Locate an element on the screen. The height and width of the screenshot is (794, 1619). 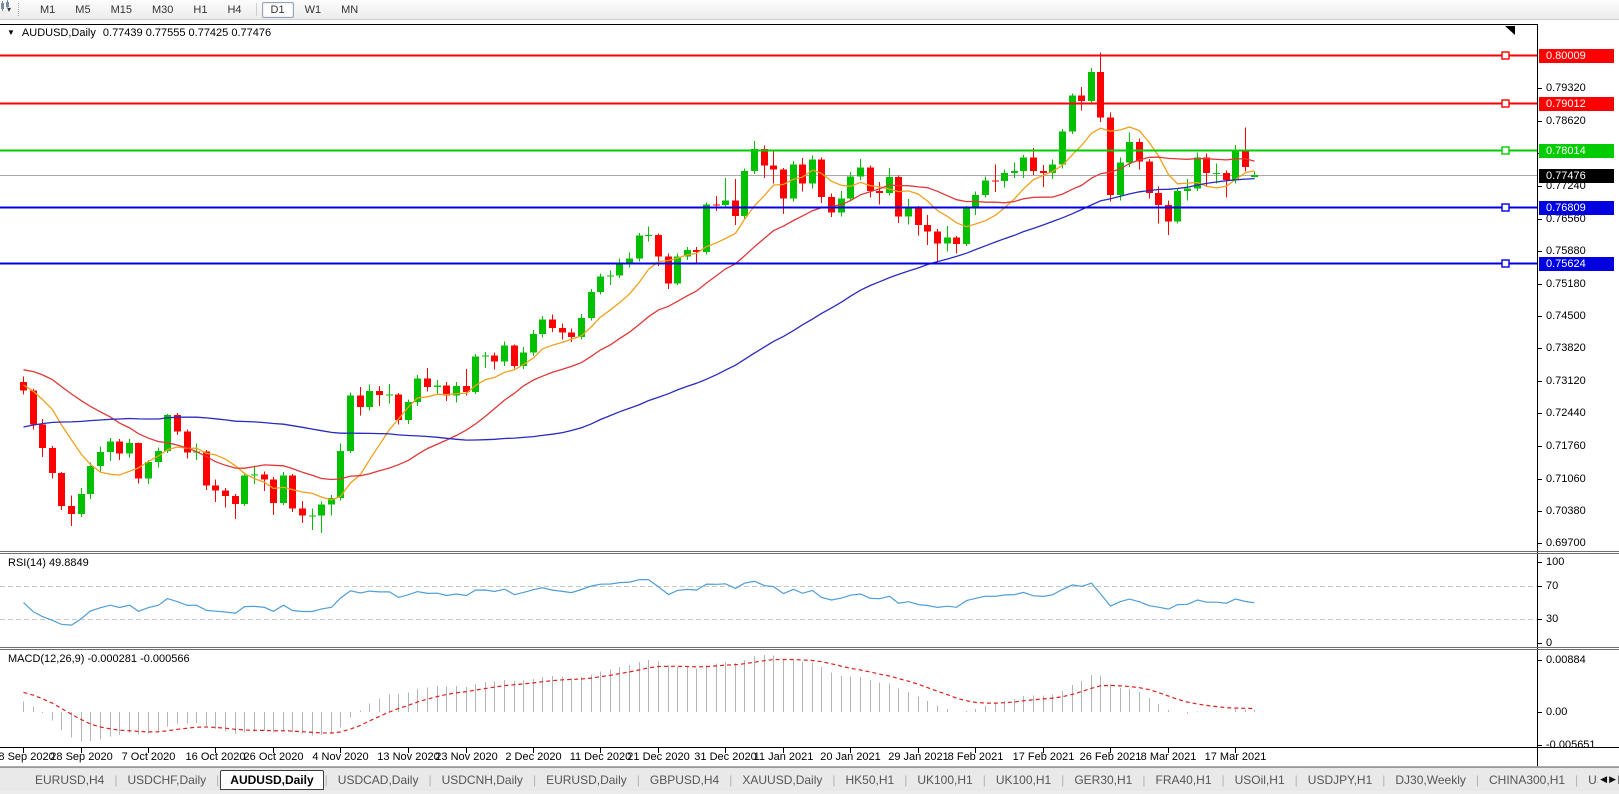
chart-tab-usdjpy-h1: USDJPY,H1 is located at coordinates (1340, 779).